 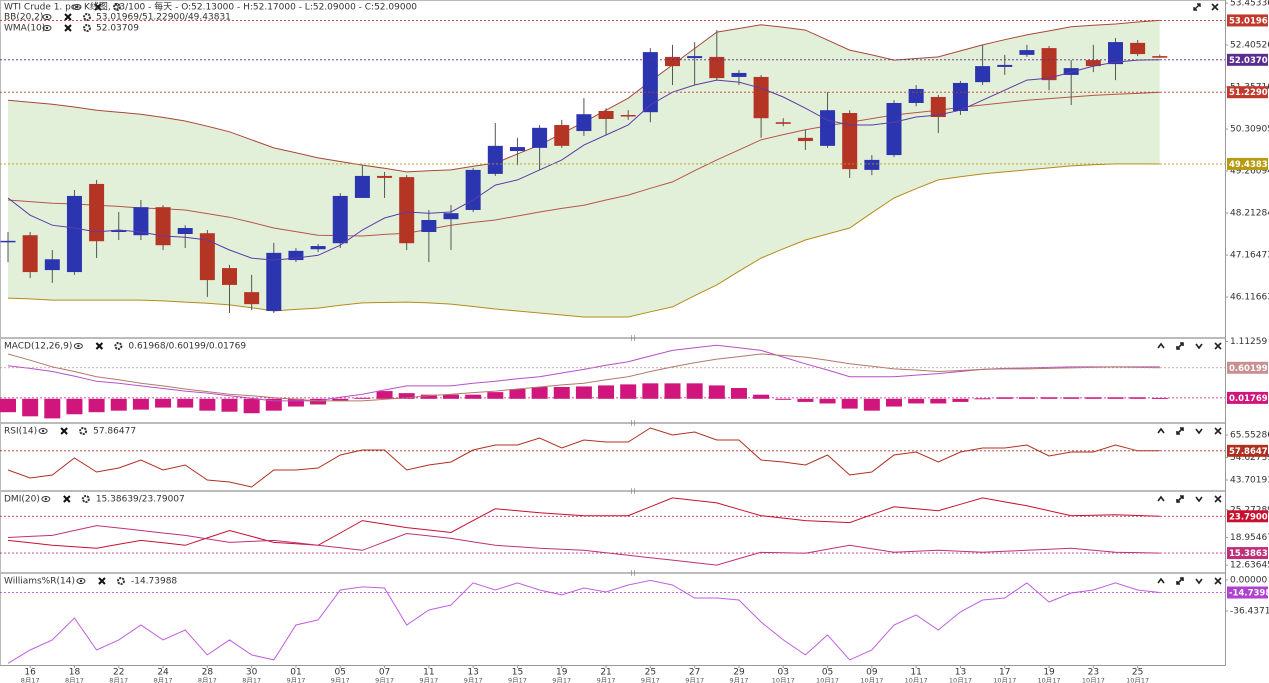 I want to click on x-tick-label: 27, so click(x=694, y=673).